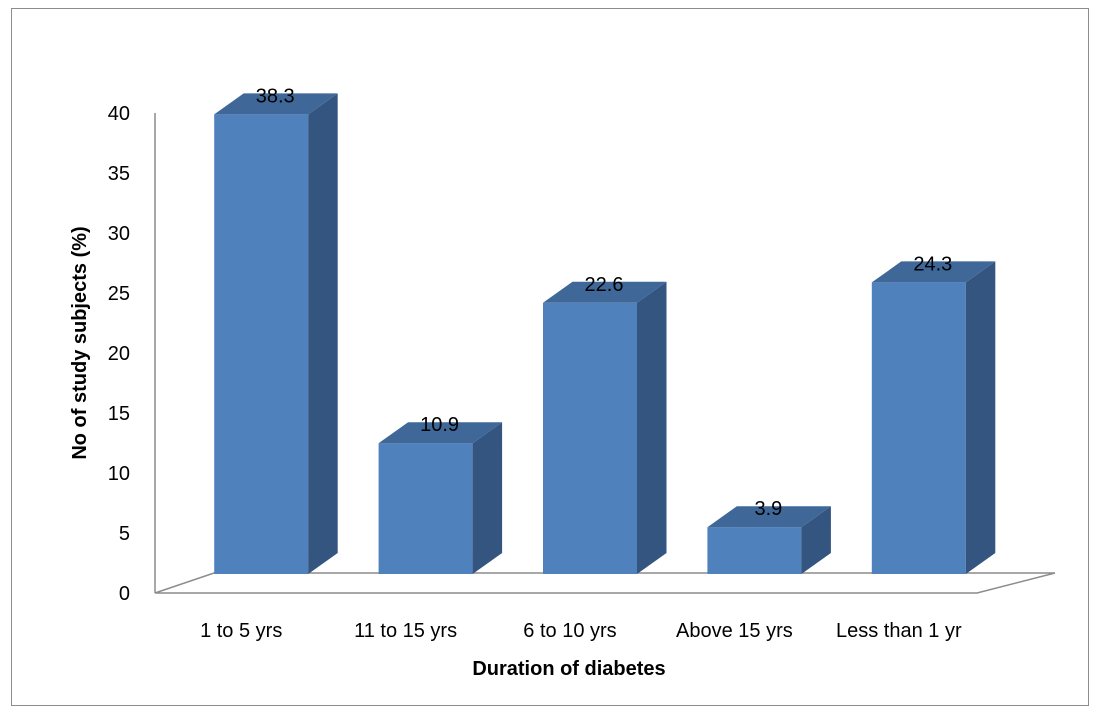  Describe the element at coordinates (932, 264) in the screenshot. I see `data-label: 24.3` at that location.